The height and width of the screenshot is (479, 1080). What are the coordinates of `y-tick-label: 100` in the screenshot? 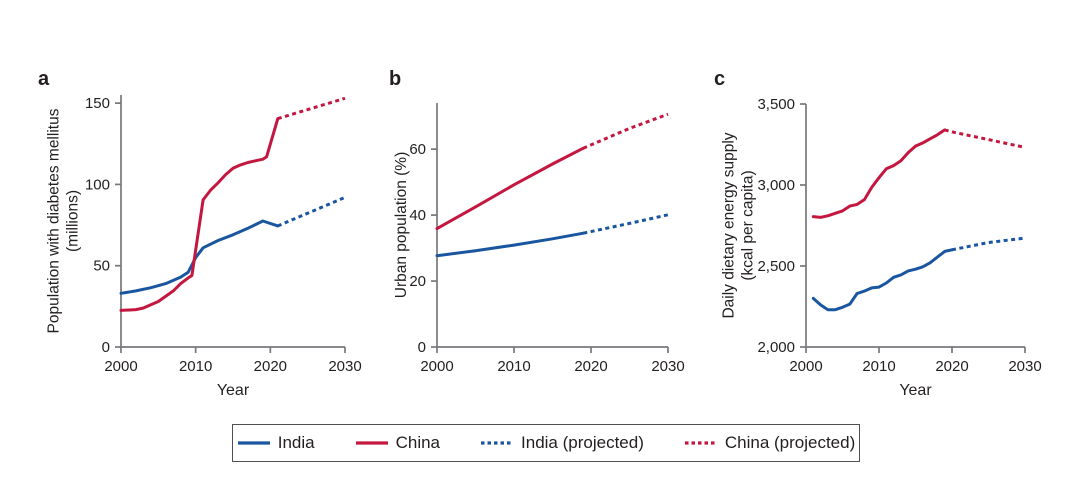 It's located at (97, 184).